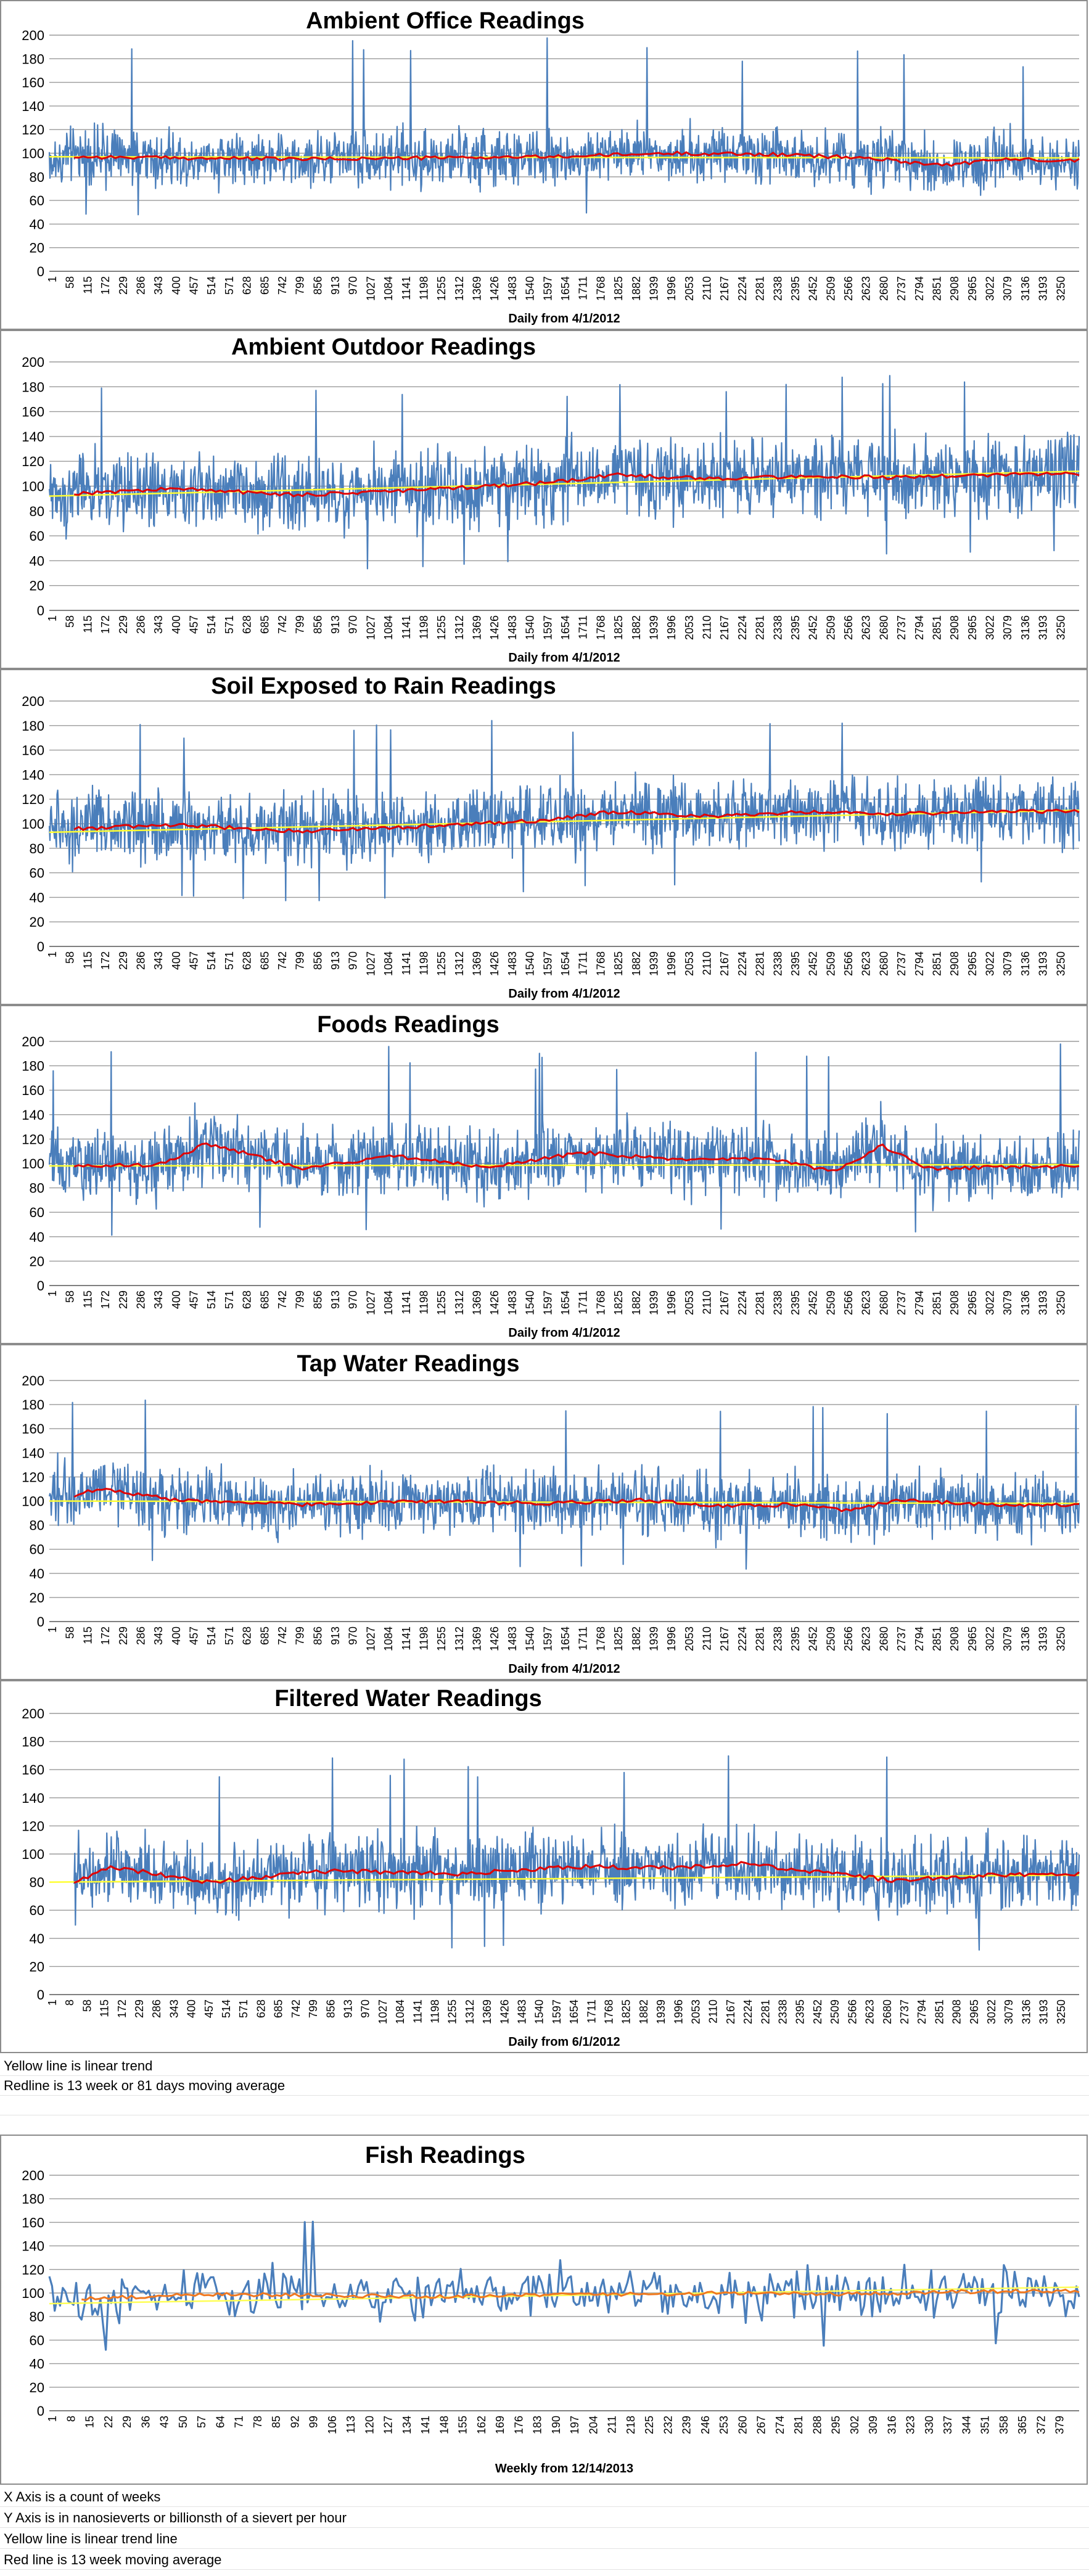 This screenshot has width=1089, height=2576. I want to click on trend-line, so click(564, 484).